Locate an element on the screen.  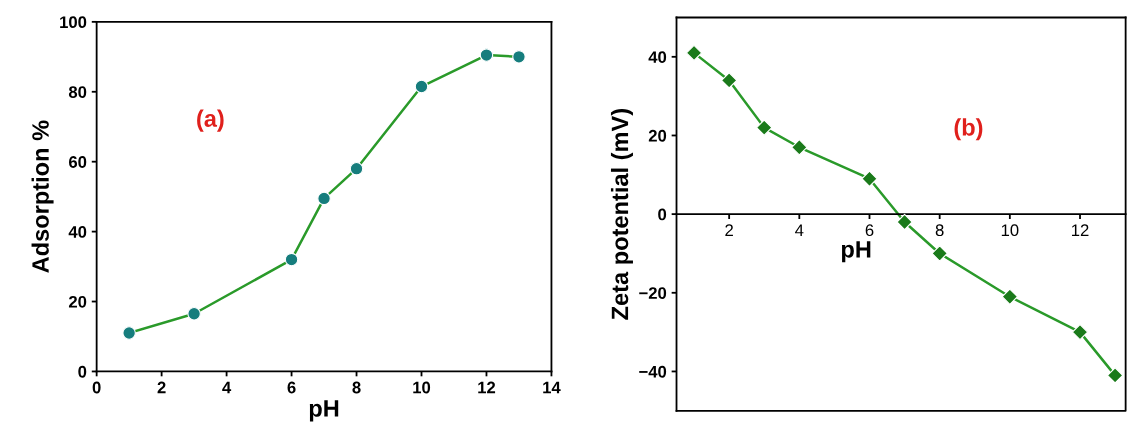
x-tick-label: 0 is located at coordinates (96, 387).